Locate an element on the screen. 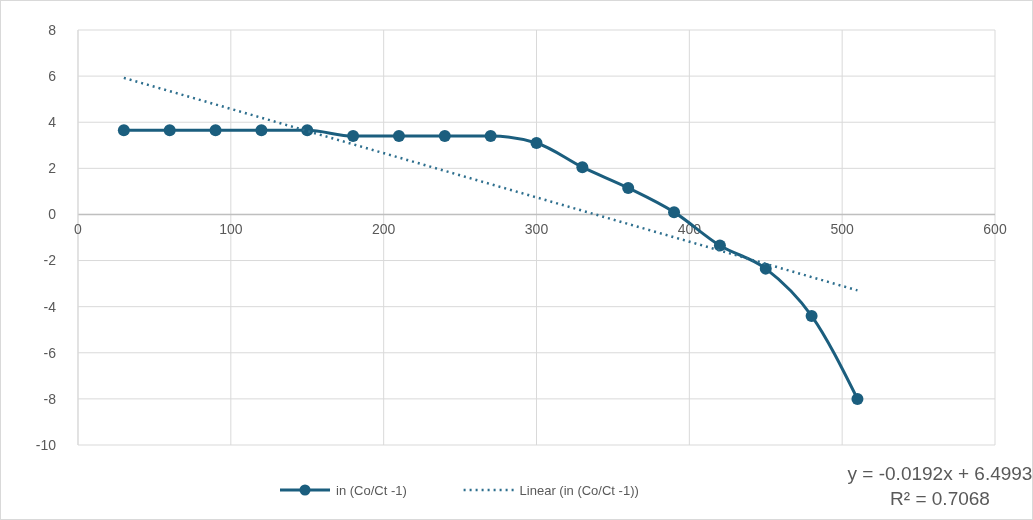  y-tick-label: 8 is located at coordinates (52, 29).